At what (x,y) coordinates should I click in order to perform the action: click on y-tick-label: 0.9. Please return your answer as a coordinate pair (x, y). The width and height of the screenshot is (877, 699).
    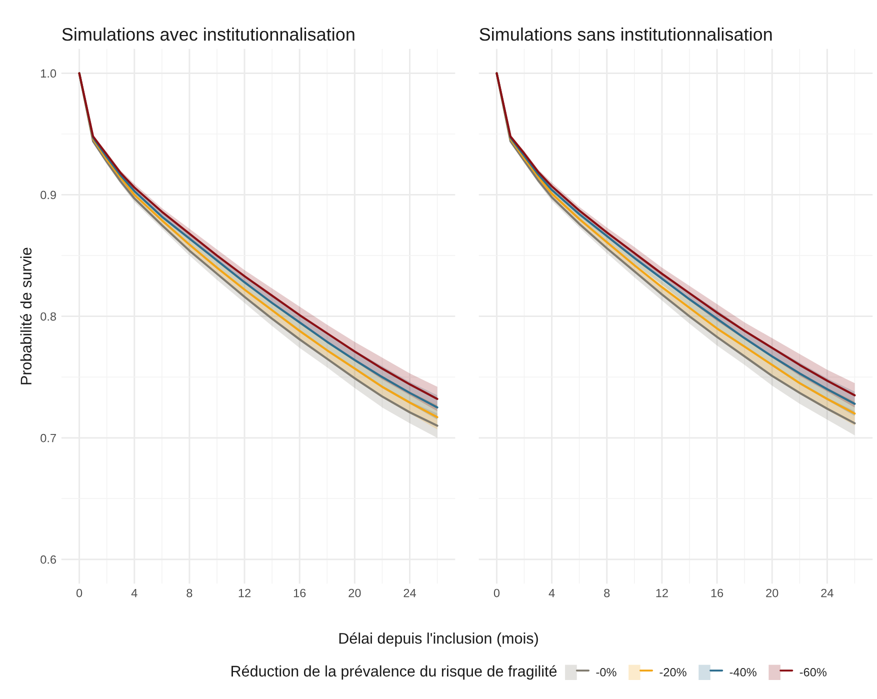
    Looking at the image, I should click on (48, 195).